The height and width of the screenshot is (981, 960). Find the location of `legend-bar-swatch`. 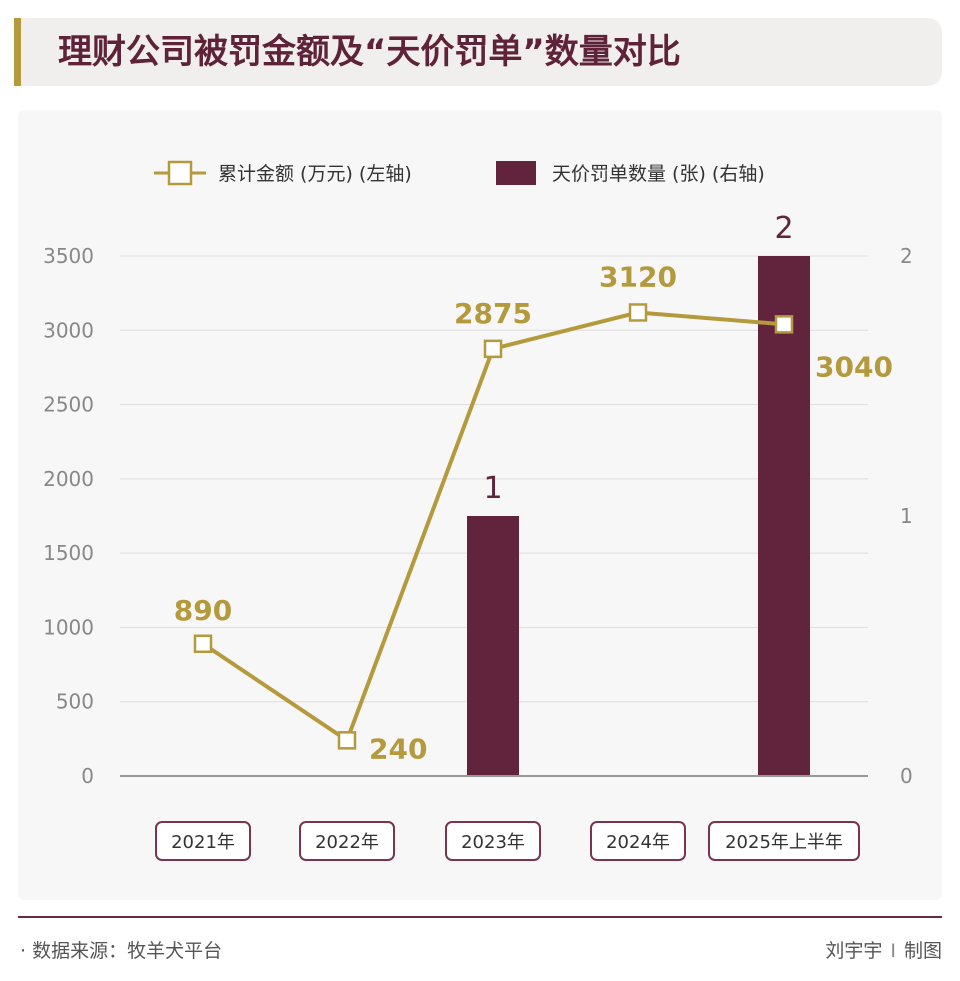

legend-bar-swatch is located at coordinates (516, 173).